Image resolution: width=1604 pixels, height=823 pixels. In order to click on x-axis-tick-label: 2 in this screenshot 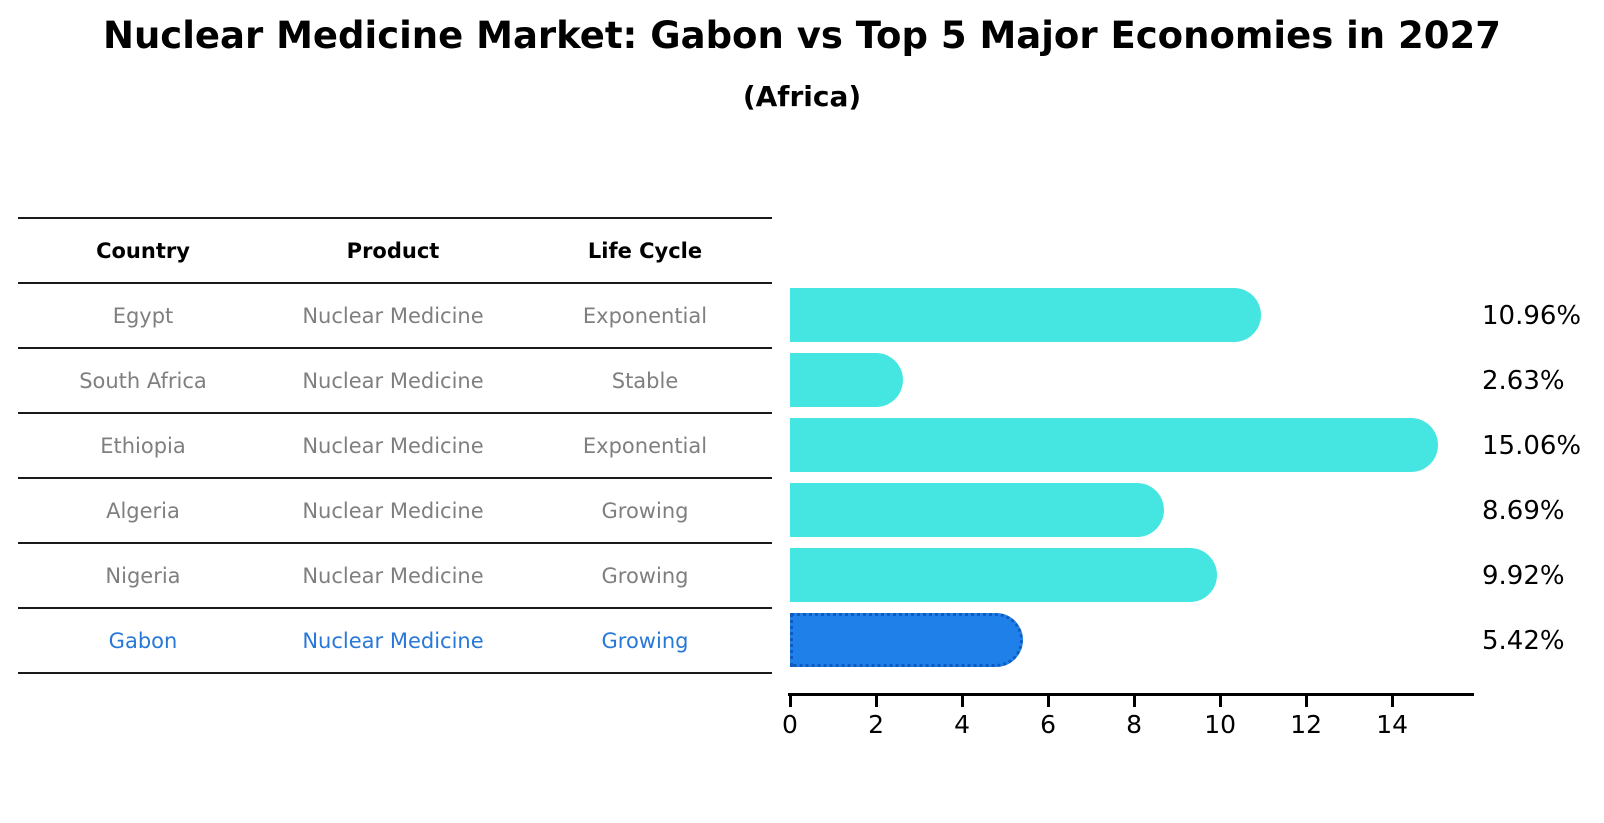, I will do `click(876, 724)`.